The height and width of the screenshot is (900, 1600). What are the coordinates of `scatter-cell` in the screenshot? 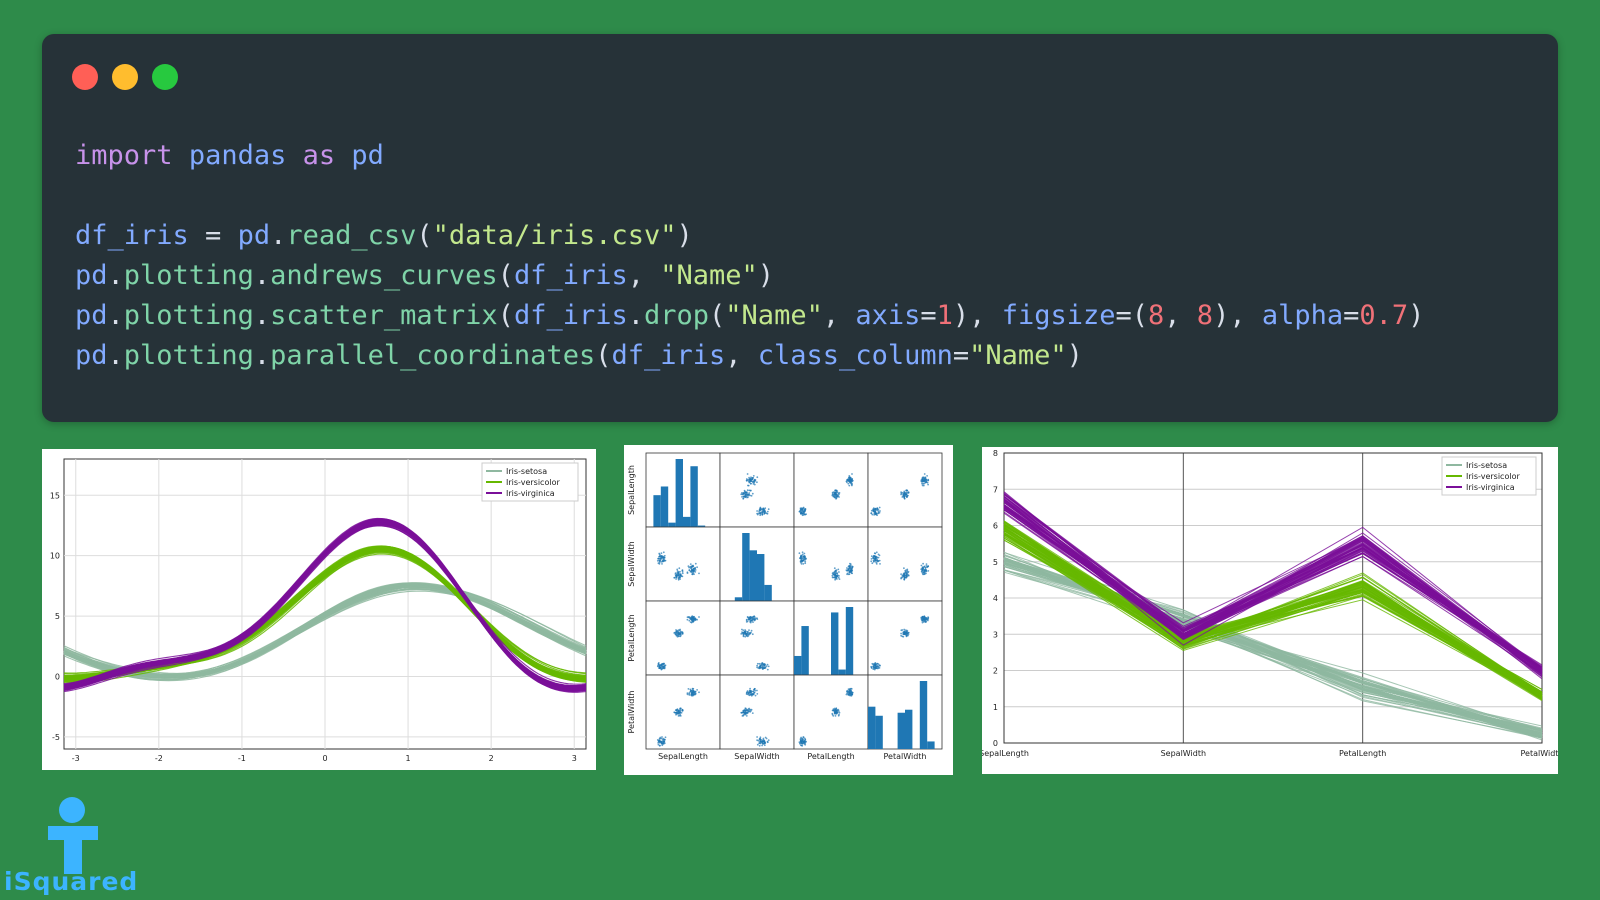 It's located at (831, 712).